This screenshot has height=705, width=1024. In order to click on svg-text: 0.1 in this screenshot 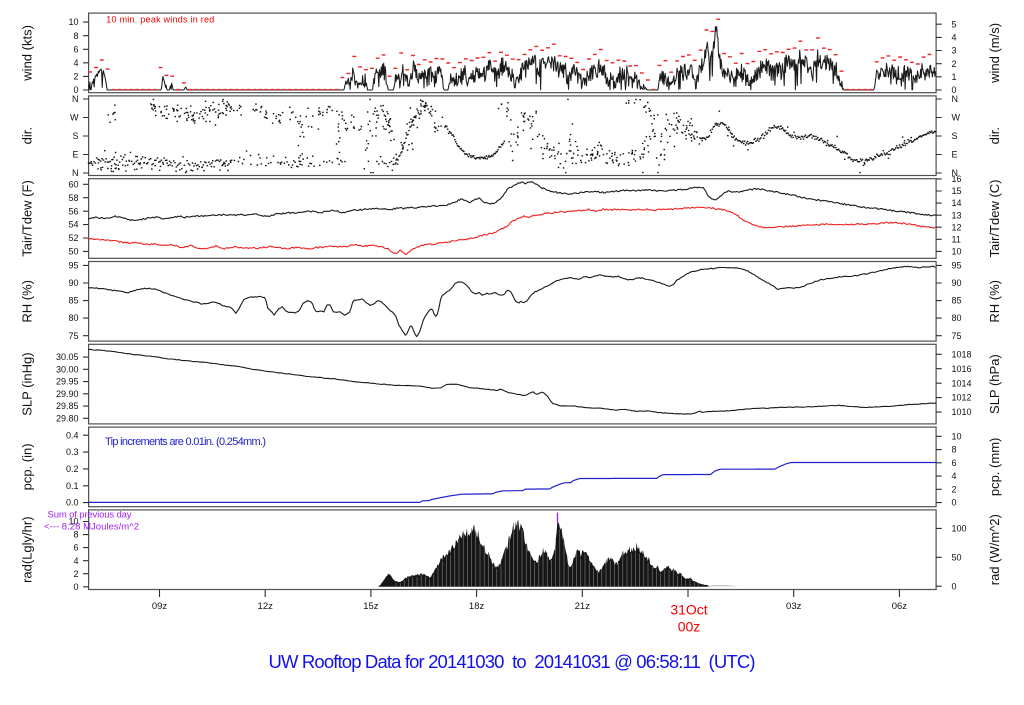, I will do `click(72, 486)`.